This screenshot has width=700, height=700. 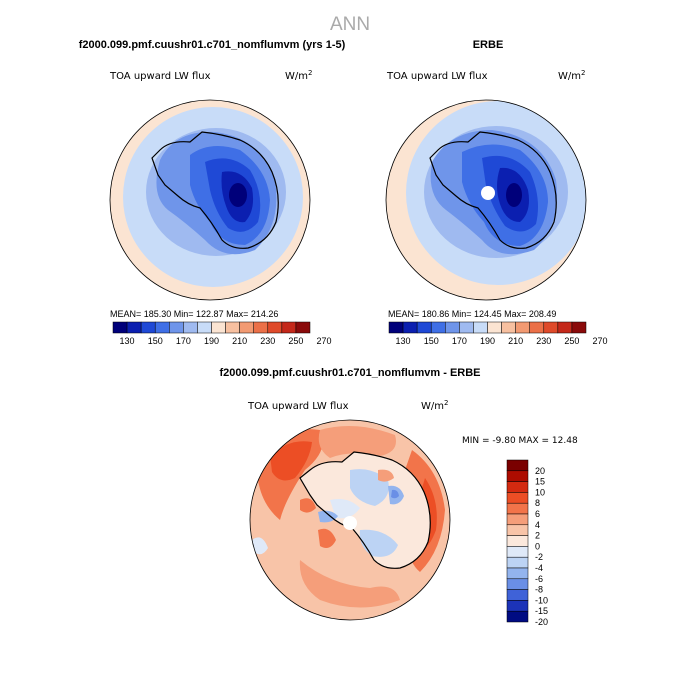 I want to click on page-title: ANN, so click(x=350, y=24).